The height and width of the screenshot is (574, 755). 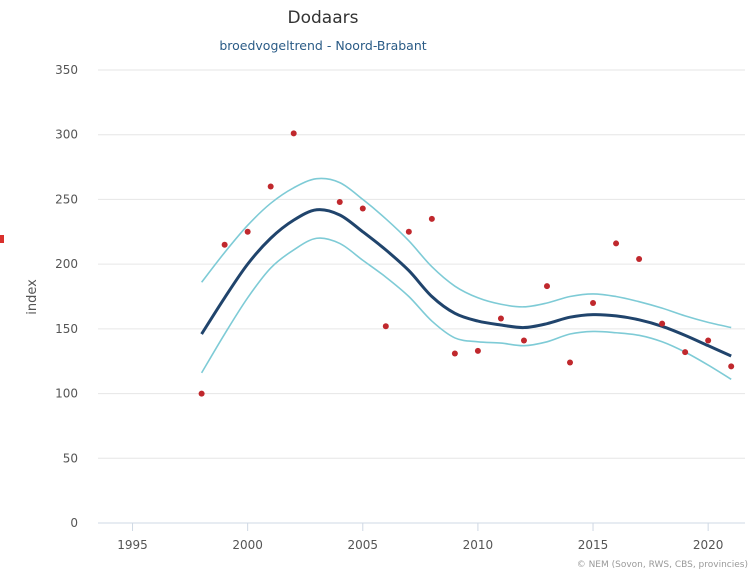 I want to click on x-tick-label: 2010, so click(x=478, y=545).